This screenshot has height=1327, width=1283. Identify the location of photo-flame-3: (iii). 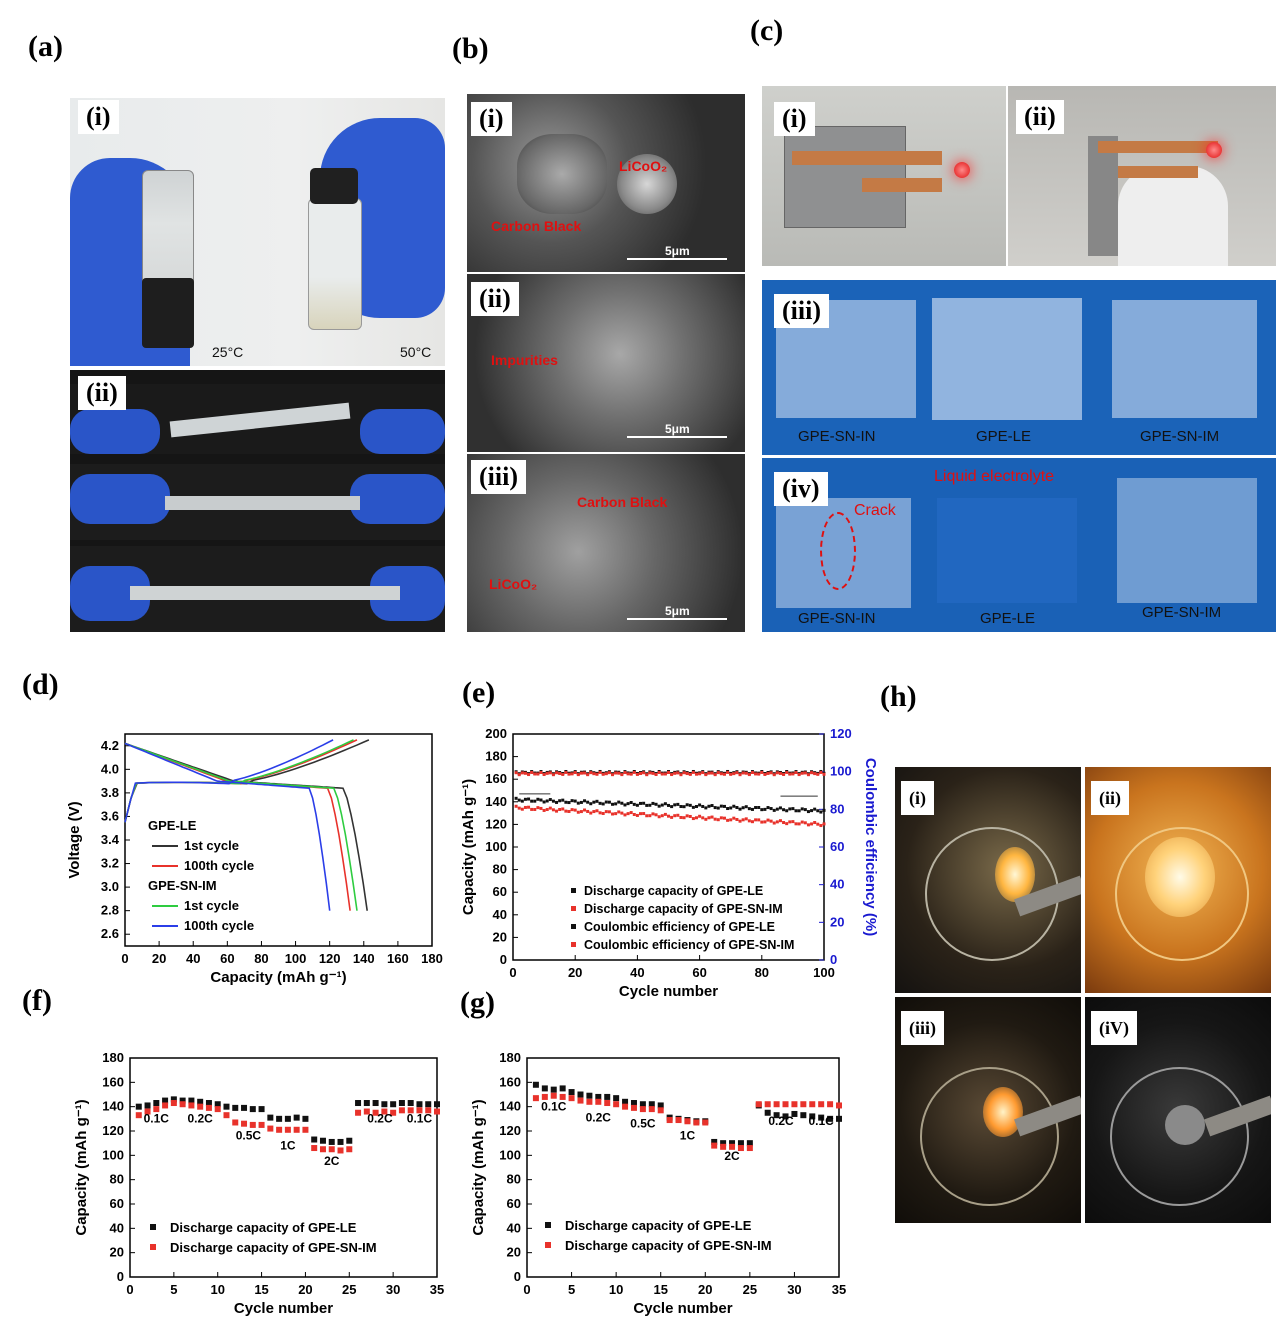
(988, 1110).